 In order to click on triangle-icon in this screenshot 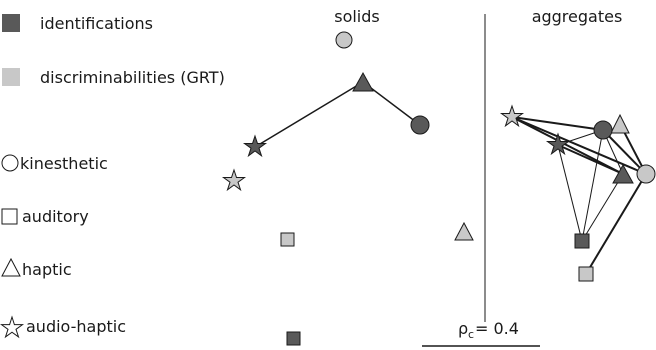, I will do `click(11, 267)`.